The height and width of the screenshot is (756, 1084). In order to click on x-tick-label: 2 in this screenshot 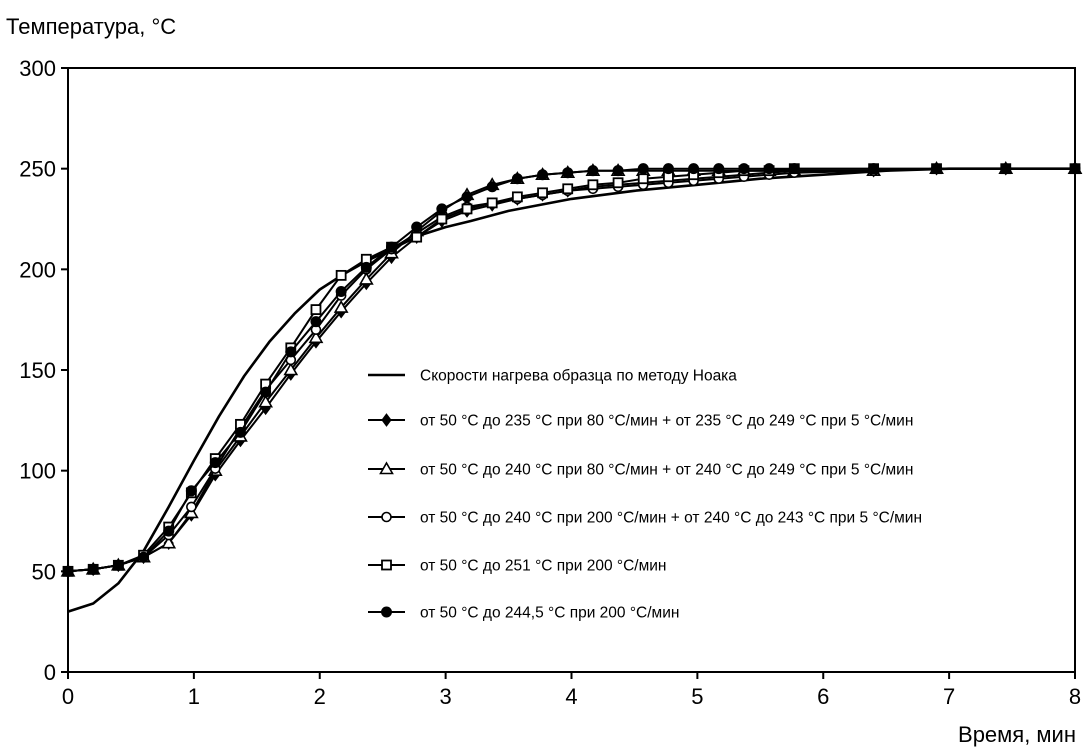, I will do `click(320, 696)`.